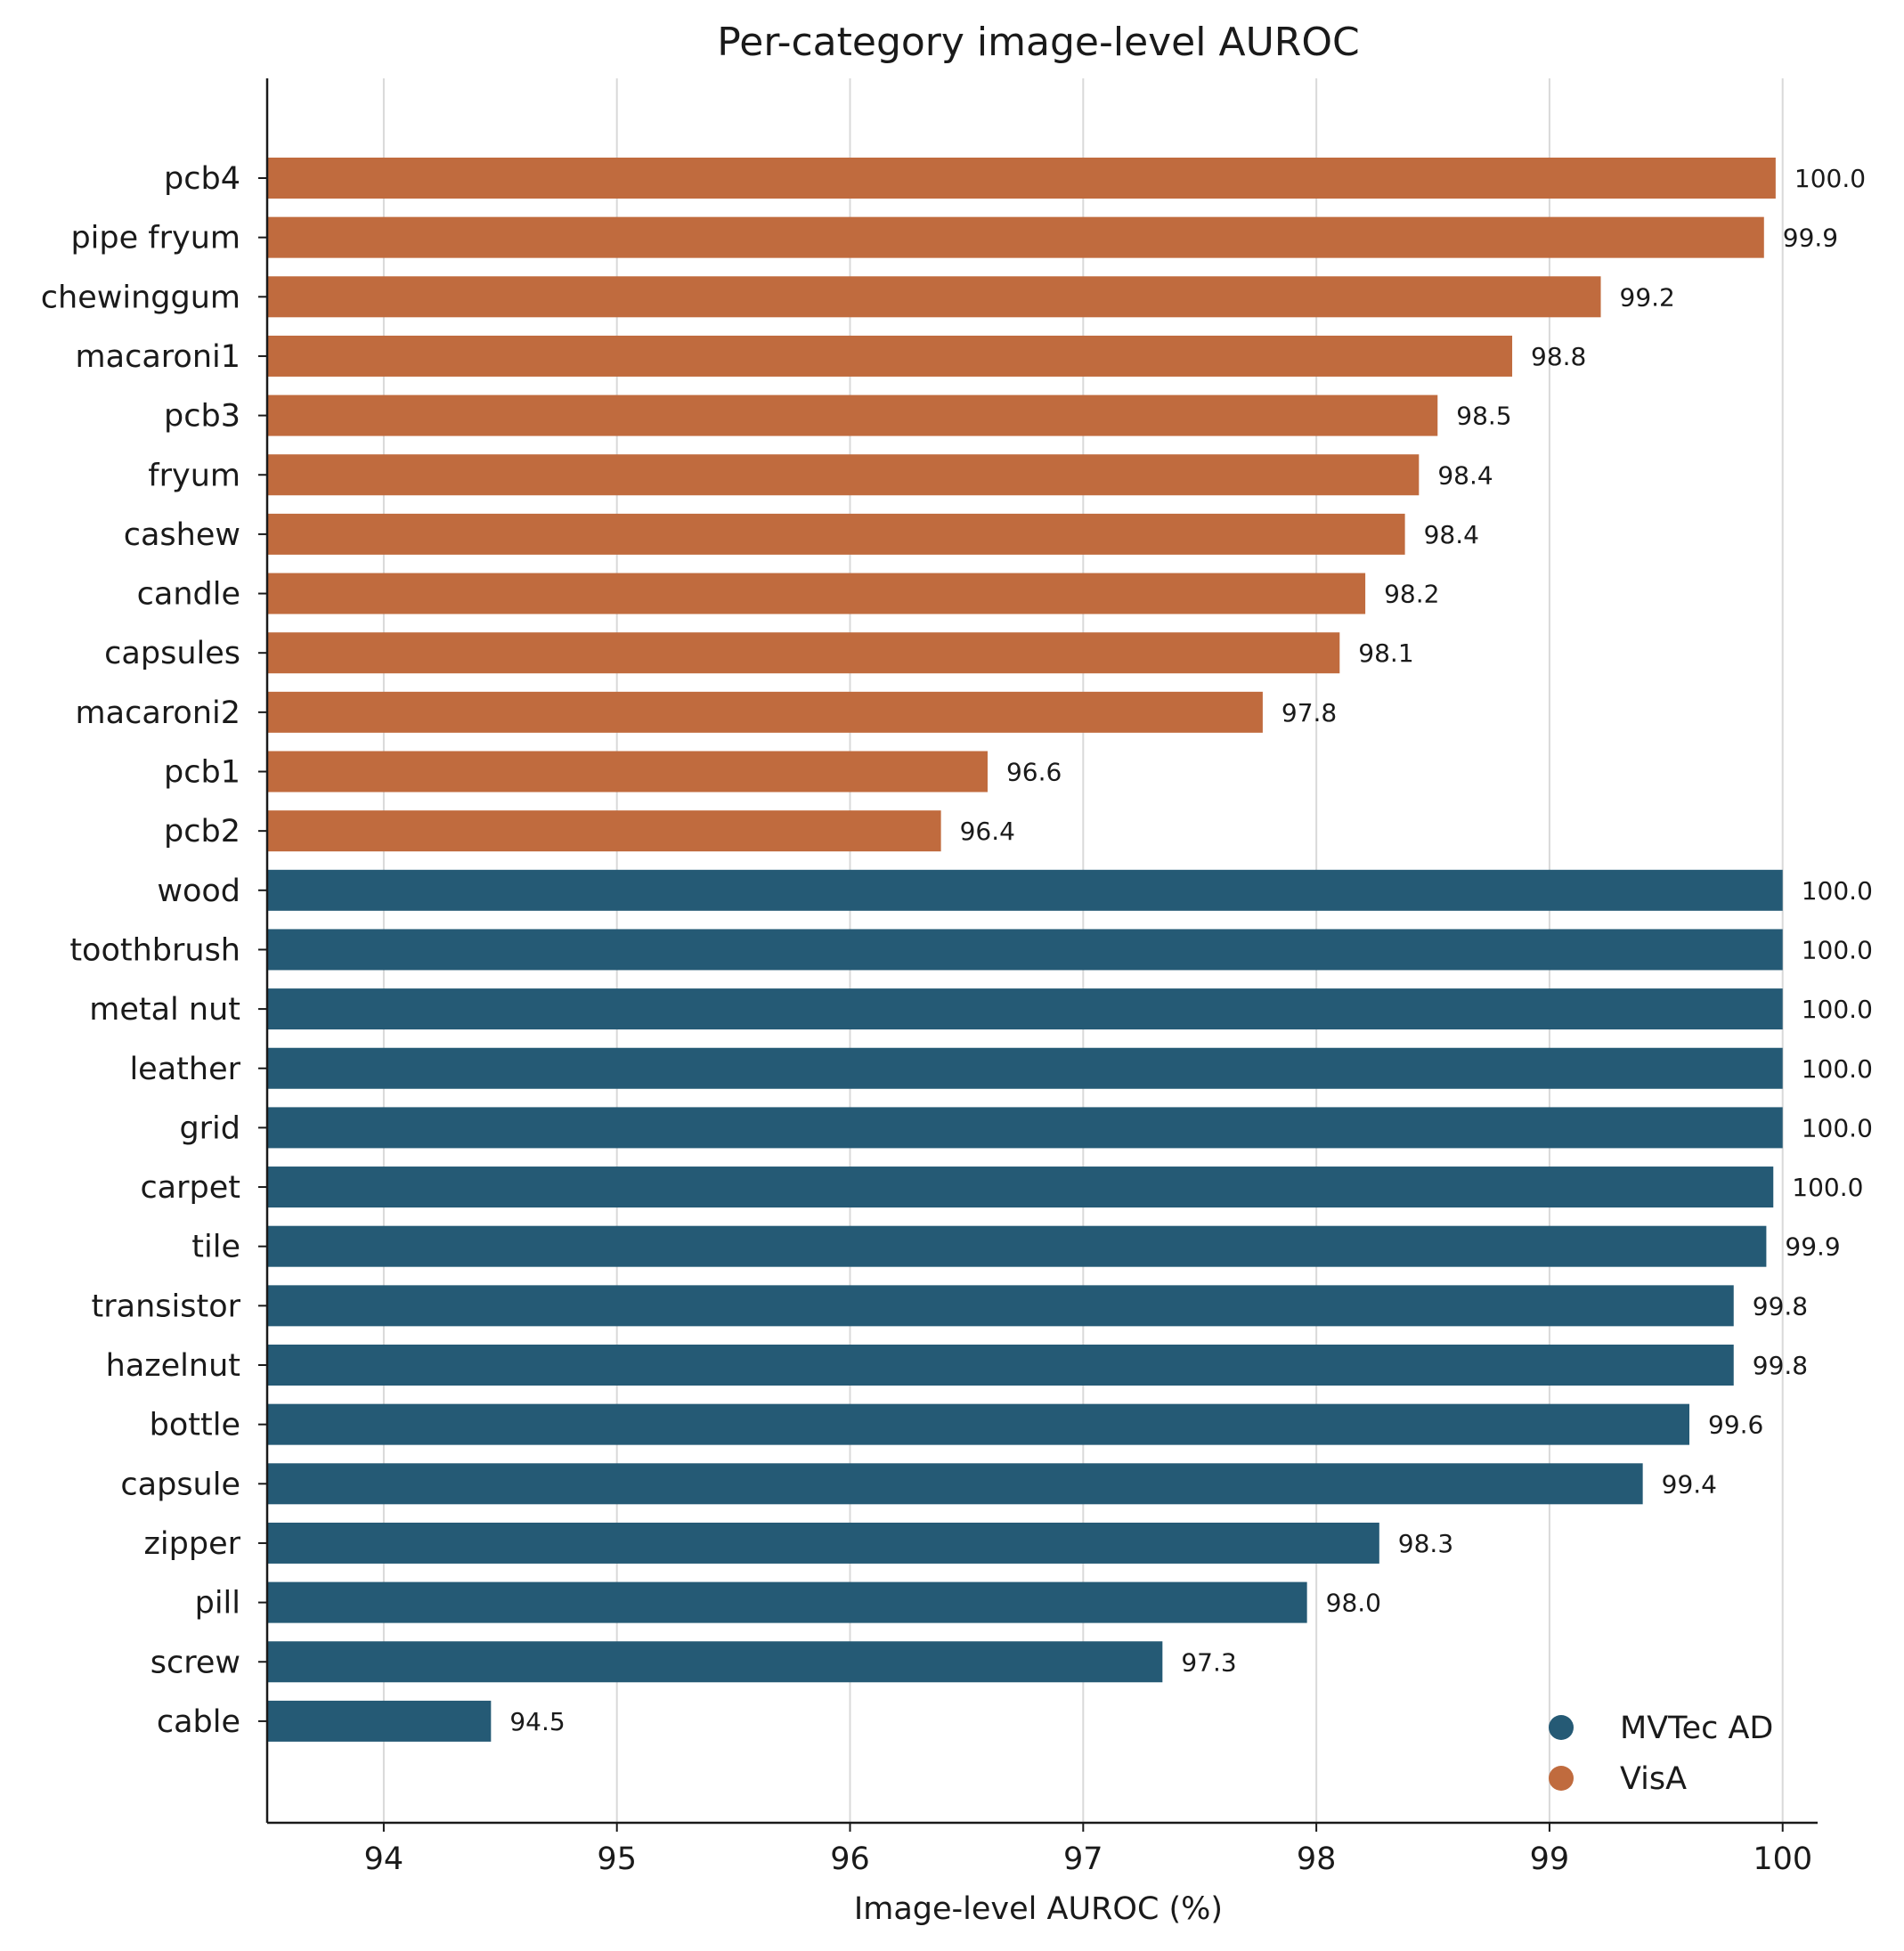 Image resolution: width=1904 pixels, height=1951 pixels. I want to click on data-label: 98.1, so click(1385, 653).